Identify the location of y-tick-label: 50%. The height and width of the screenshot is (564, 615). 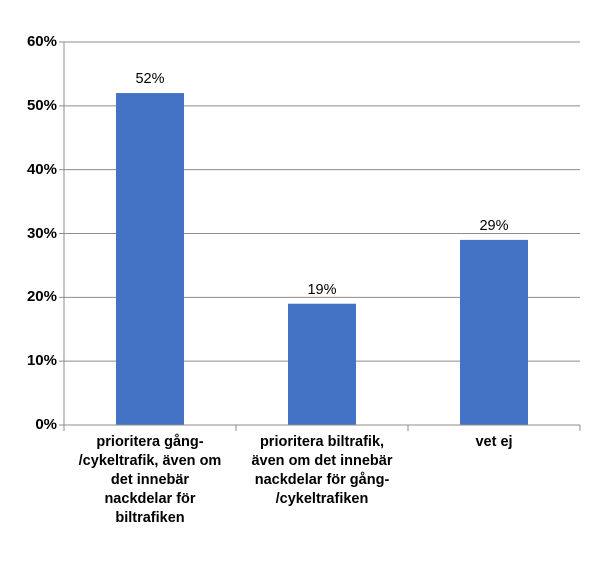
(41, 105).